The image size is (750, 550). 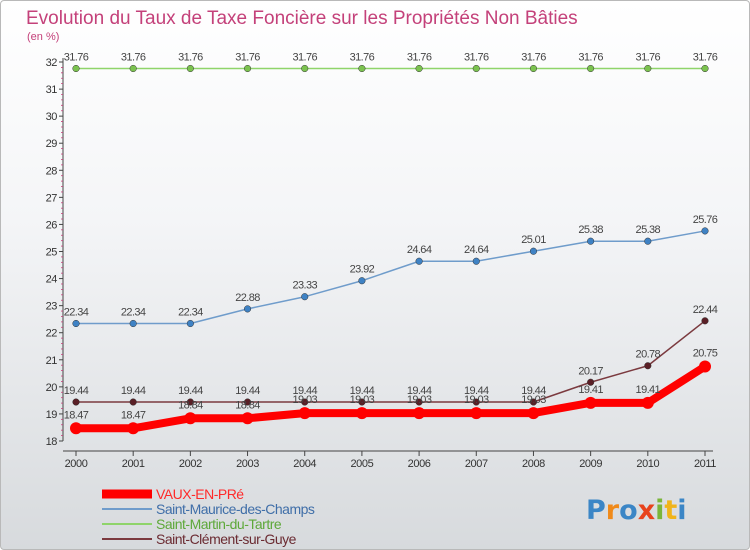 I want to click on y-tick-label: 26, so click(x=52, y=225).